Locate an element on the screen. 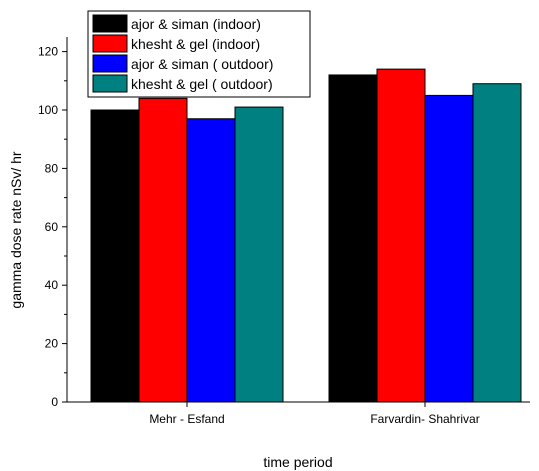 The width and height of the screenshot is (539, 471). legend-label: khesht & gel (indoor) is located at coordinates (195, 44).